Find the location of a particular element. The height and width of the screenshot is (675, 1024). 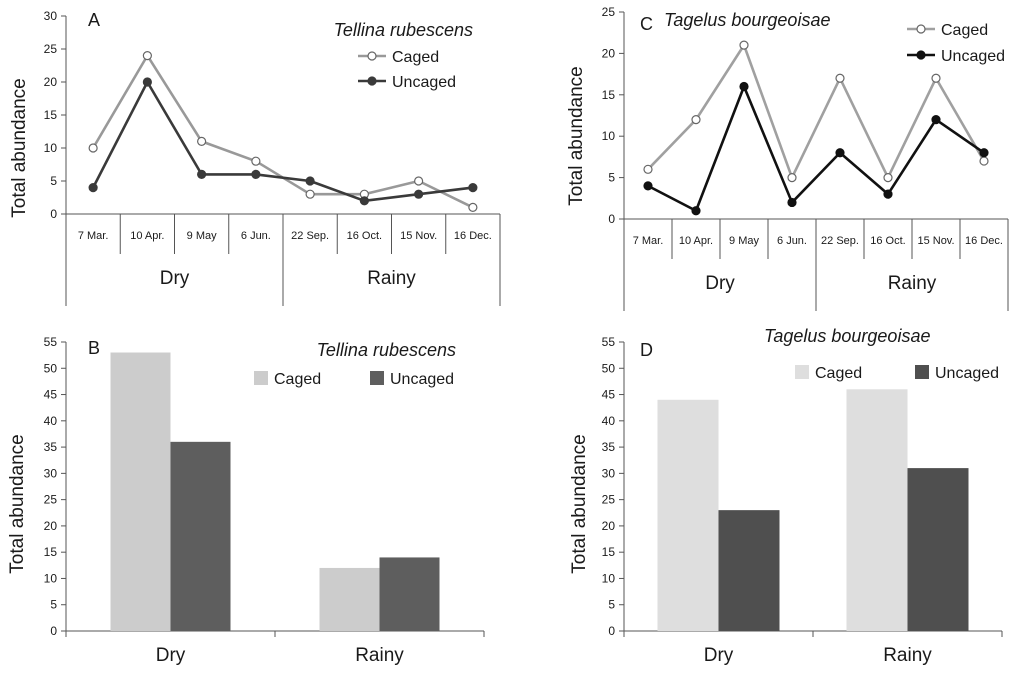

y-tick-label: 55 is located at coordinates (609, 342).